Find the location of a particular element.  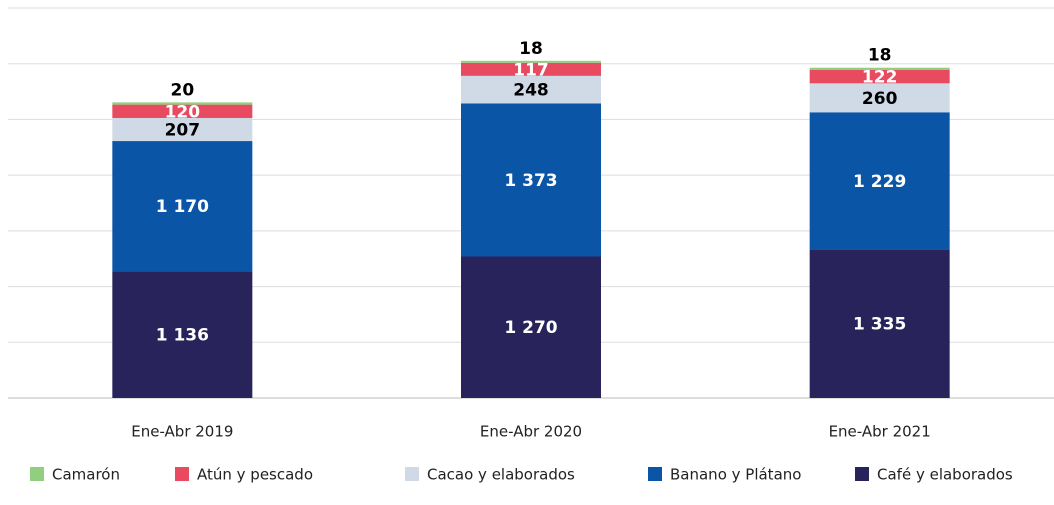

legend-label: Cacao y elaborados is located at coordinates (501, 475).